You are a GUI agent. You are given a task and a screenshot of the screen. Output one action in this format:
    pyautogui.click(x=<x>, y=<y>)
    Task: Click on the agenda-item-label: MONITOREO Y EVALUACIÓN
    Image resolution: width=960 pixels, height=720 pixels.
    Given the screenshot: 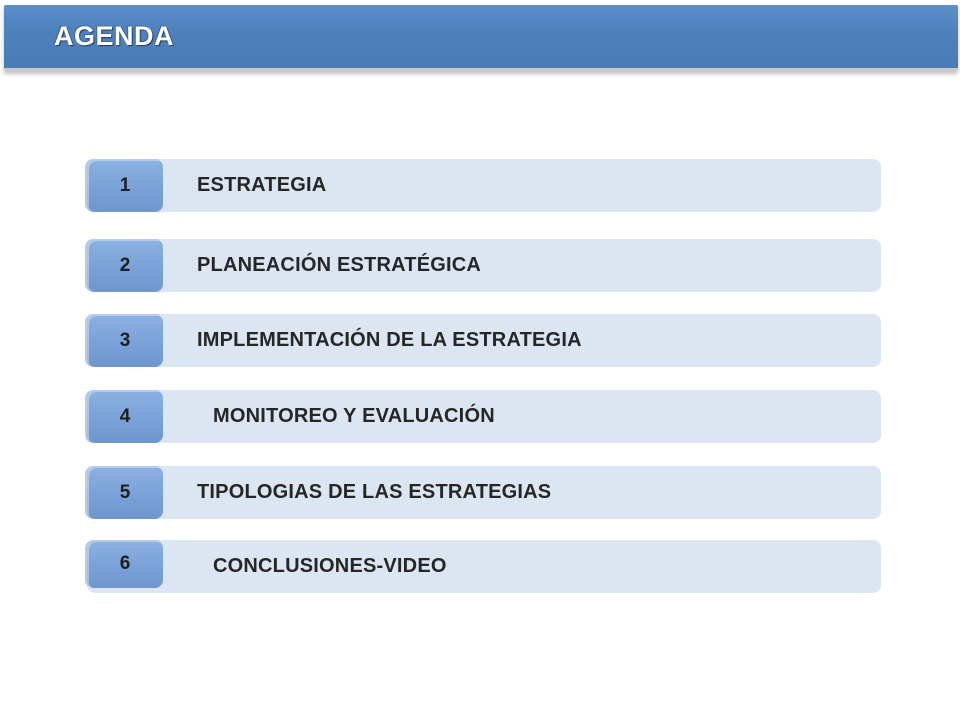 What is the action you would take?
    pyautogui.click(x=354, y=416)
    